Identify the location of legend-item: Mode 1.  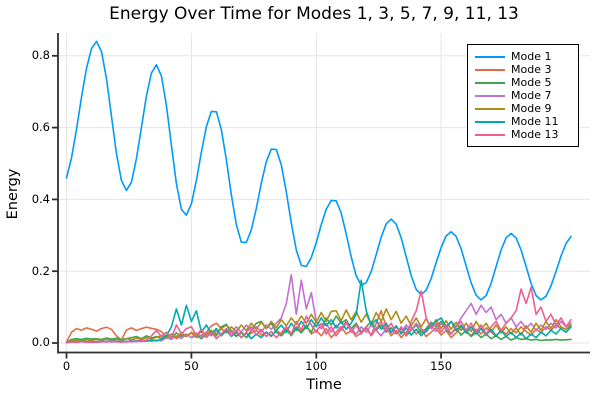
(524, 56).